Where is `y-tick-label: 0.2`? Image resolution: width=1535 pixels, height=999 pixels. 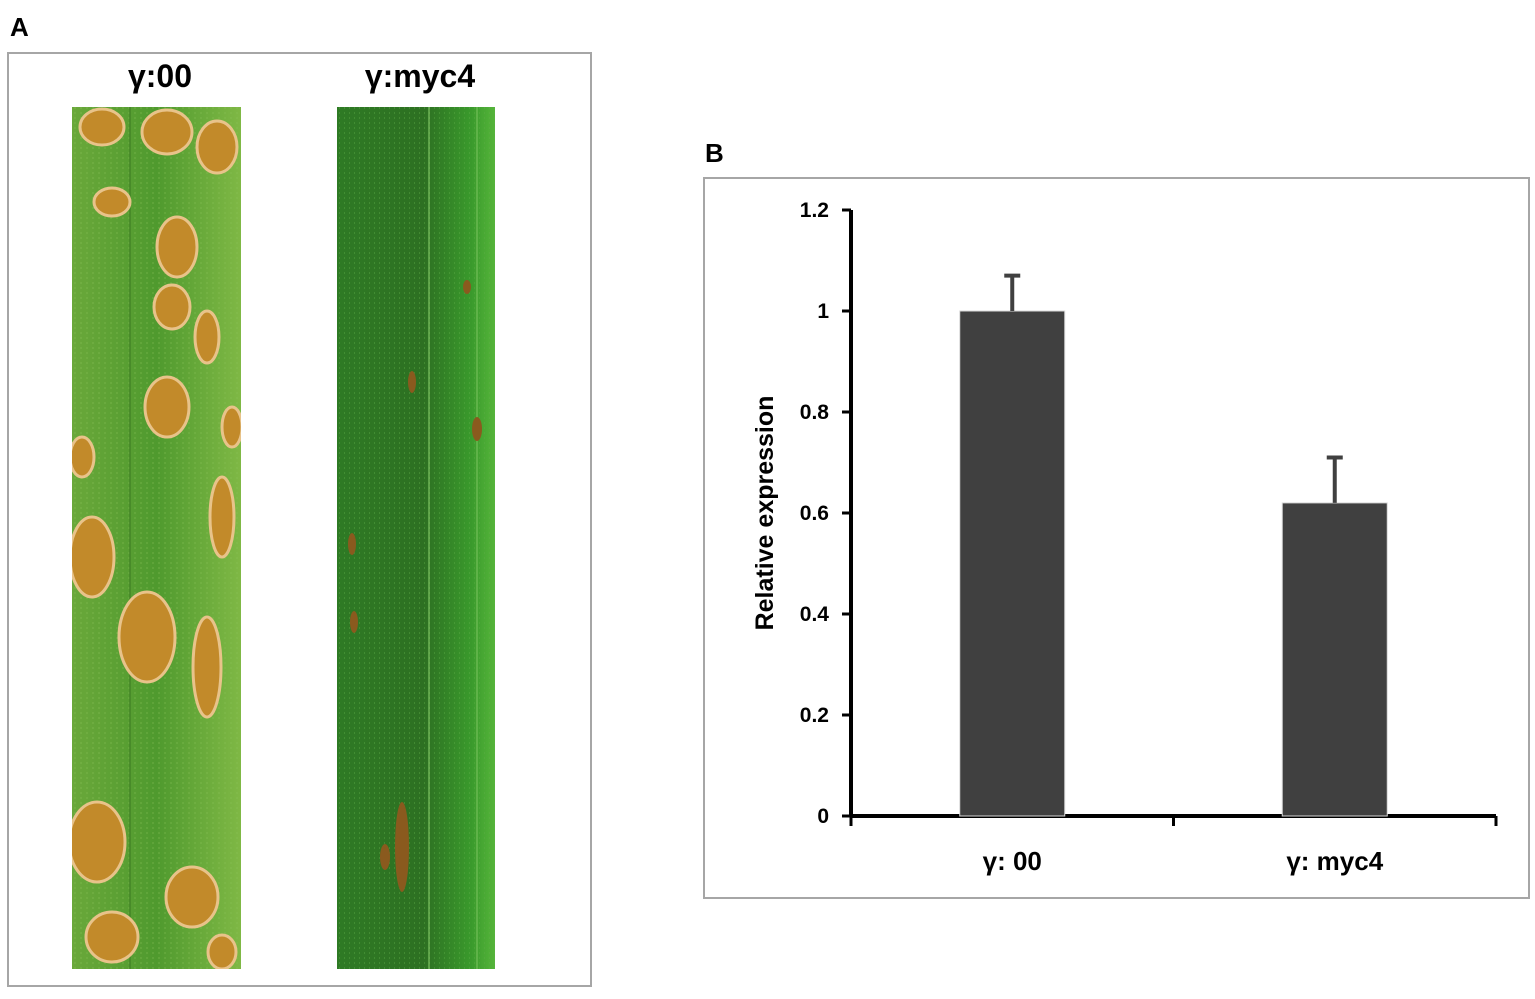 y-tick-label: 0.2 is located at coordinates (814, 715).